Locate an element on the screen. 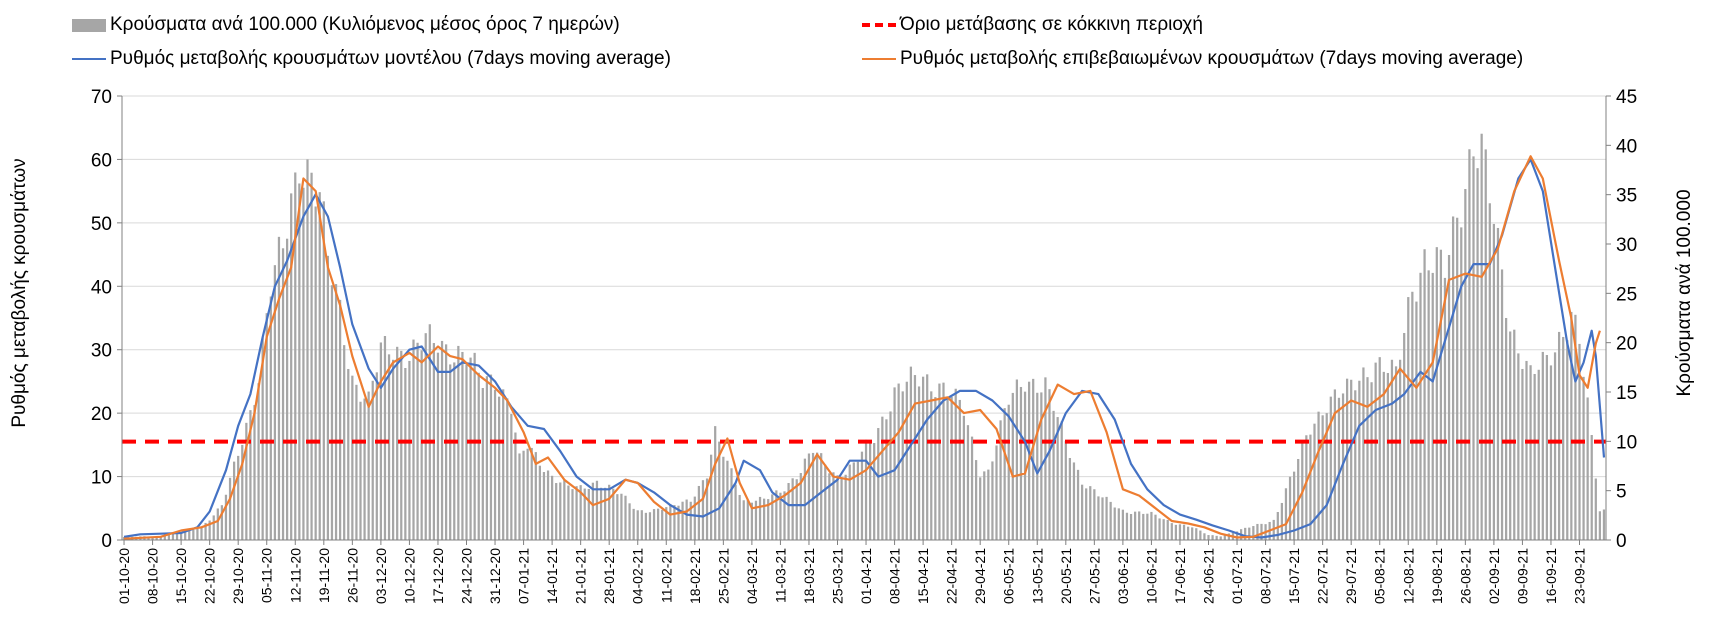 The width and height of the screenshot is (1712, 641). x-tick-label: 19-11-20 is located at coordinates (324, 575).